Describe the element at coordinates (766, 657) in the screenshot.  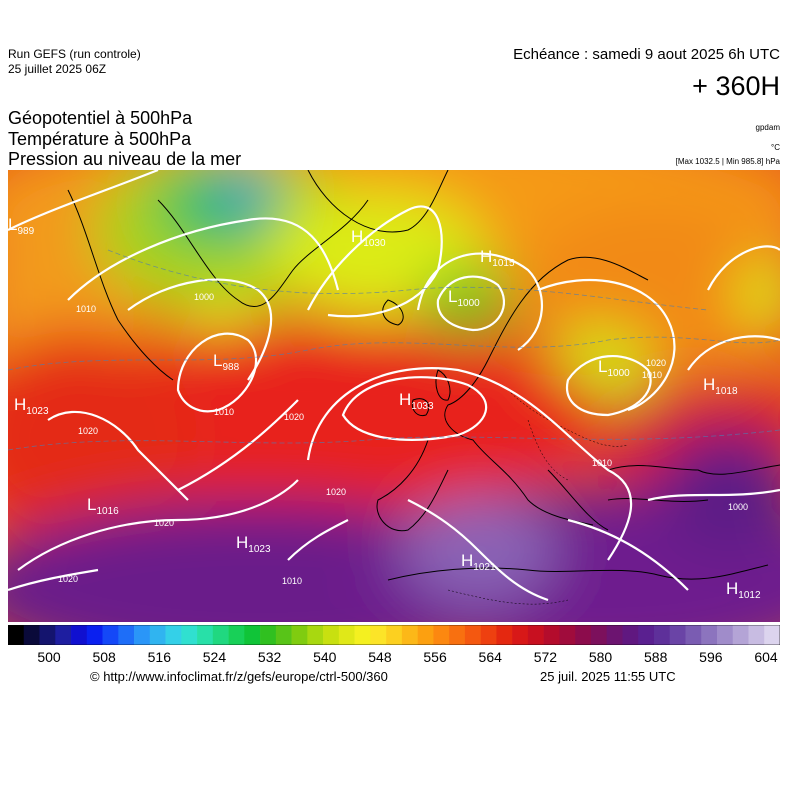
I see `colorbar-tick-label: 604` at that location.